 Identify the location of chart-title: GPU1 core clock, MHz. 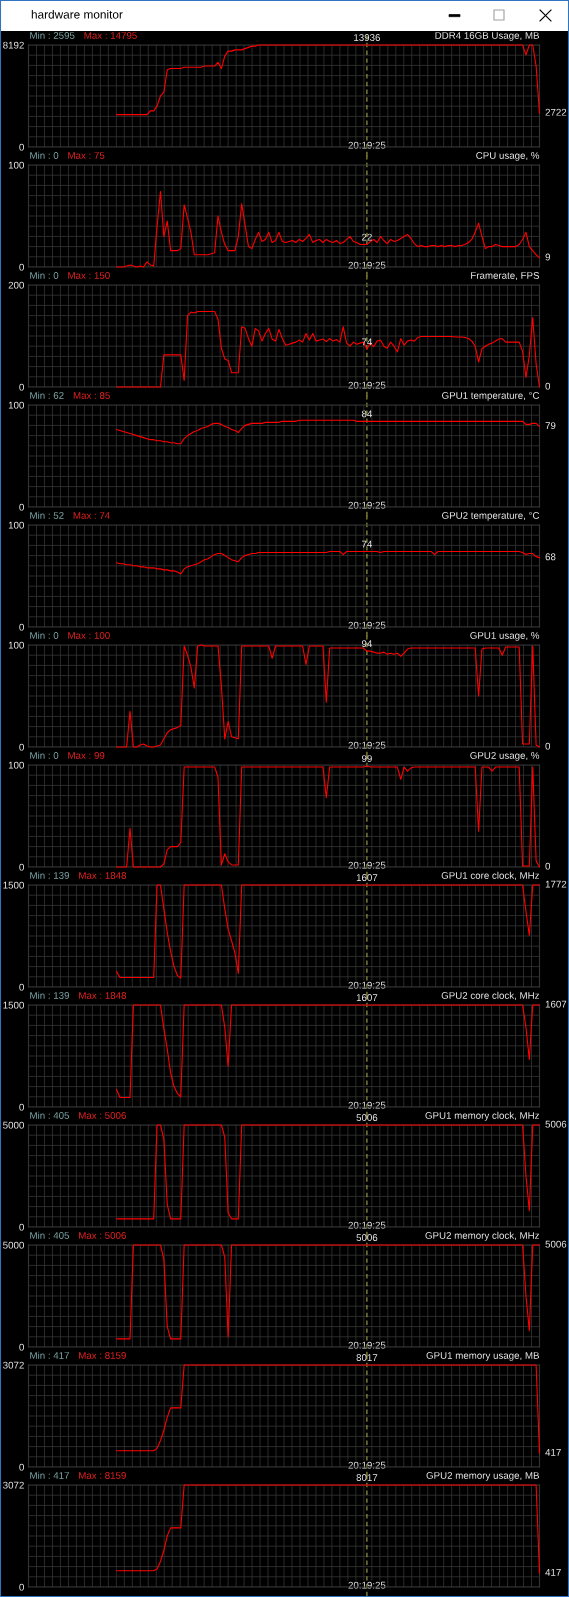
(490, 876).